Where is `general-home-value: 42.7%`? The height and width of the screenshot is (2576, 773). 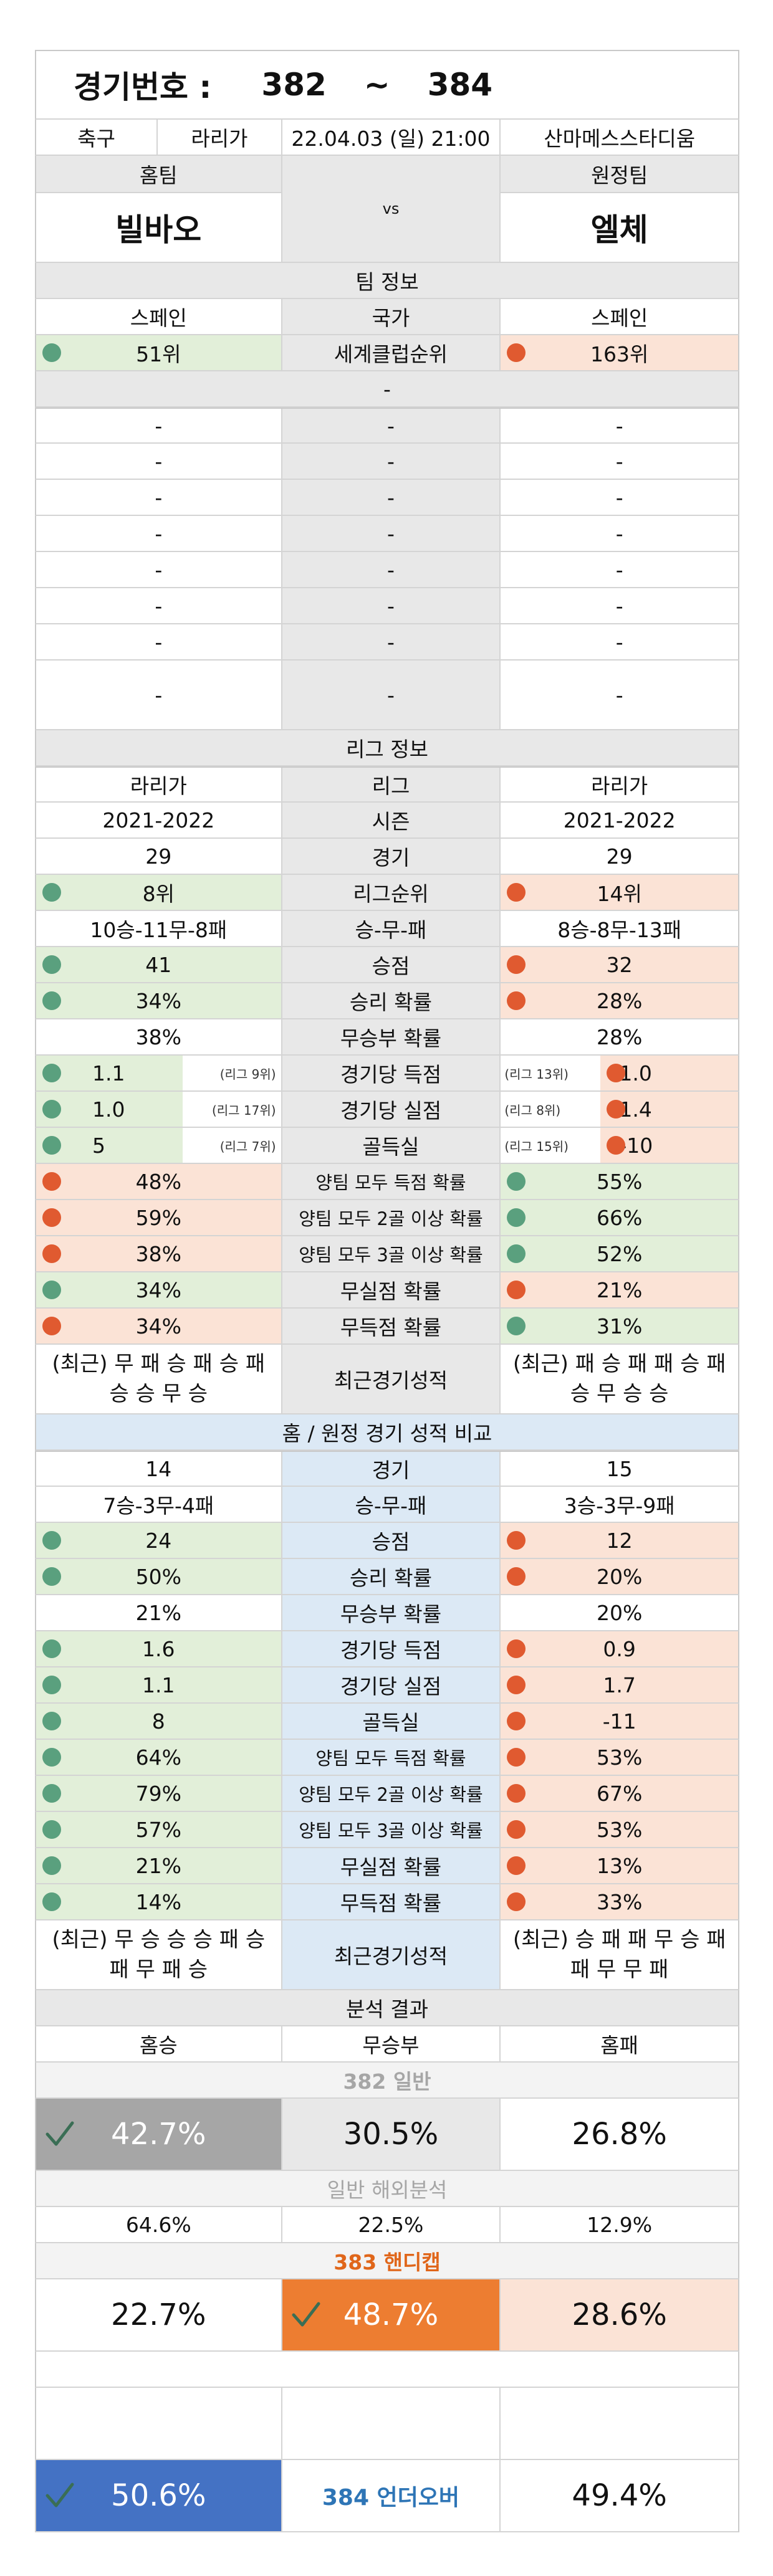
general-home-value: 42.7% is located at coordinates (159, 2134).